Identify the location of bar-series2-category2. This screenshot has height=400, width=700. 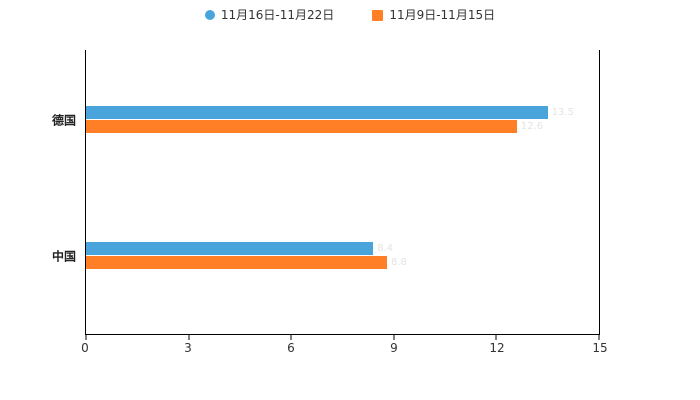
(236, 262).